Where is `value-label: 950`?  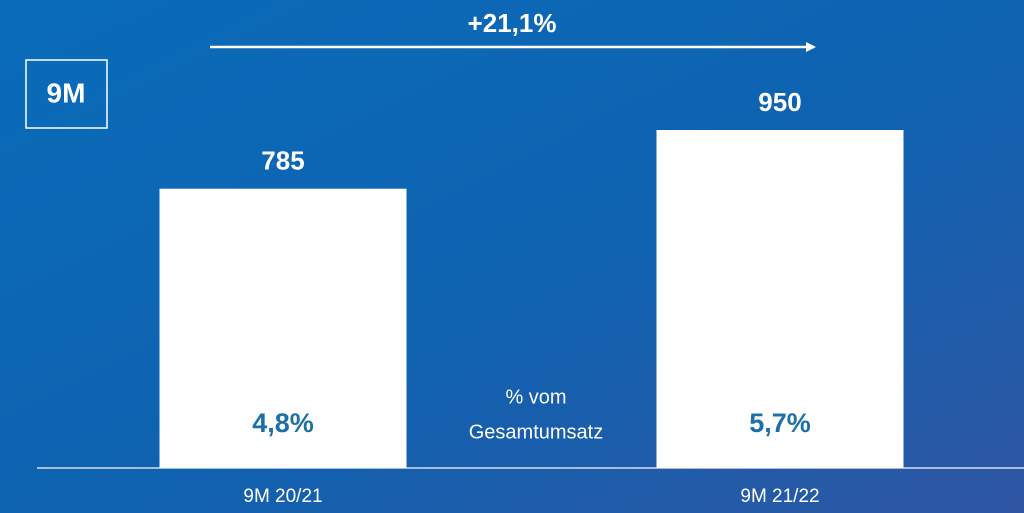 value-label: 950 is located at coordinates (779, 102).